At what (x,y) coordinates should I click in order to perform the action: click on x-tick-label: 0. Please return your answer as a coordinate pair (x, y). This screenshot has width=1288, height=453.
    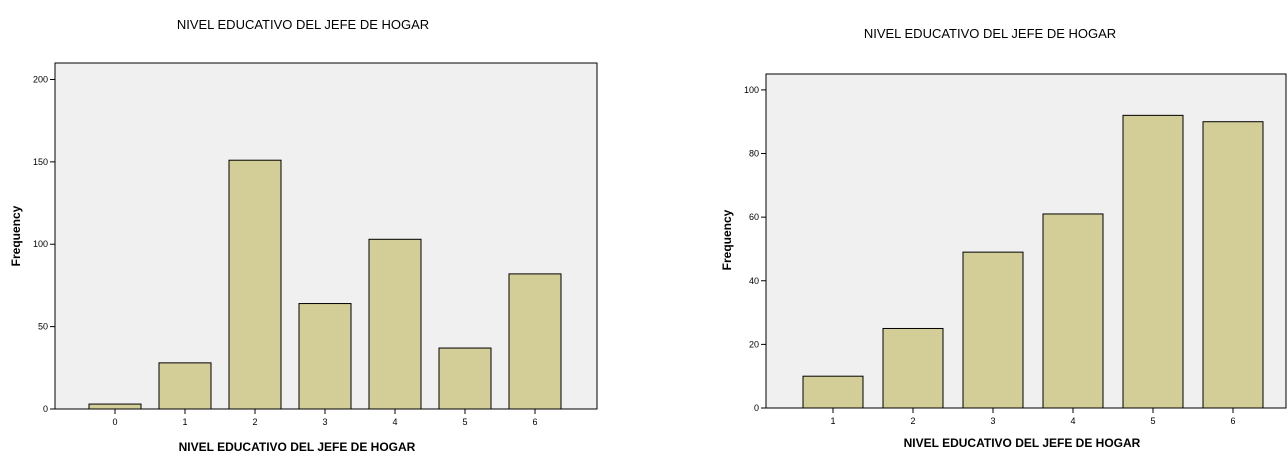
    Looking at the image, I should click on (114, 422).